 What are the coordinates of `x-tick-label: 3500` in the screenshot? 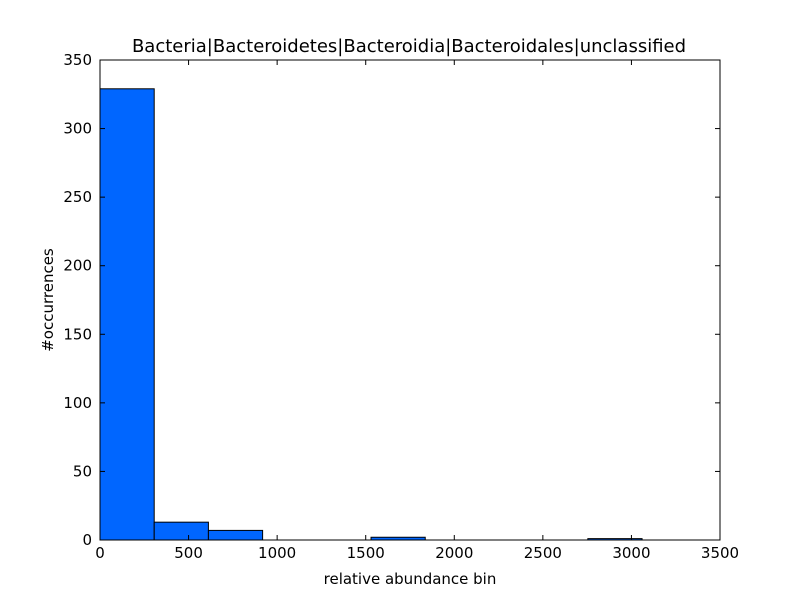 It's located at (720, 553).